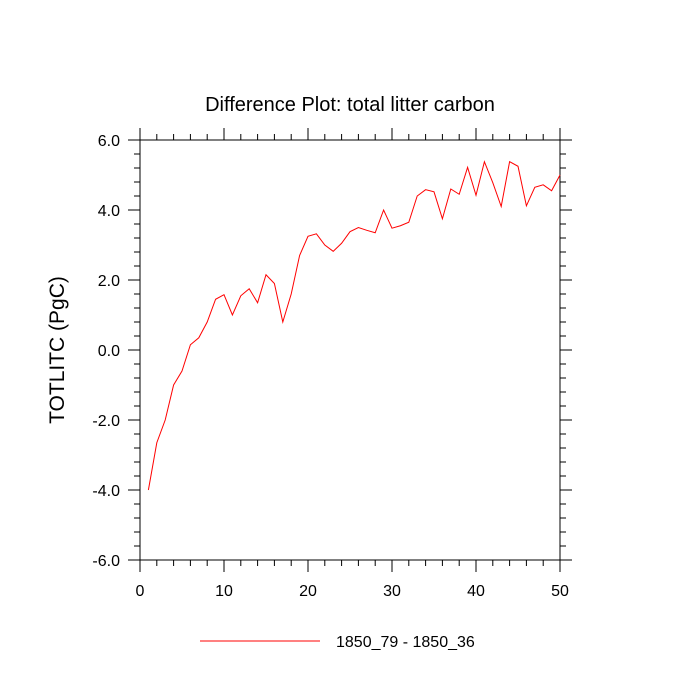 Image resolution: width=700 pixels, height=700 pixels. I want to click on x-tick-label: 10, so click(224, 591).